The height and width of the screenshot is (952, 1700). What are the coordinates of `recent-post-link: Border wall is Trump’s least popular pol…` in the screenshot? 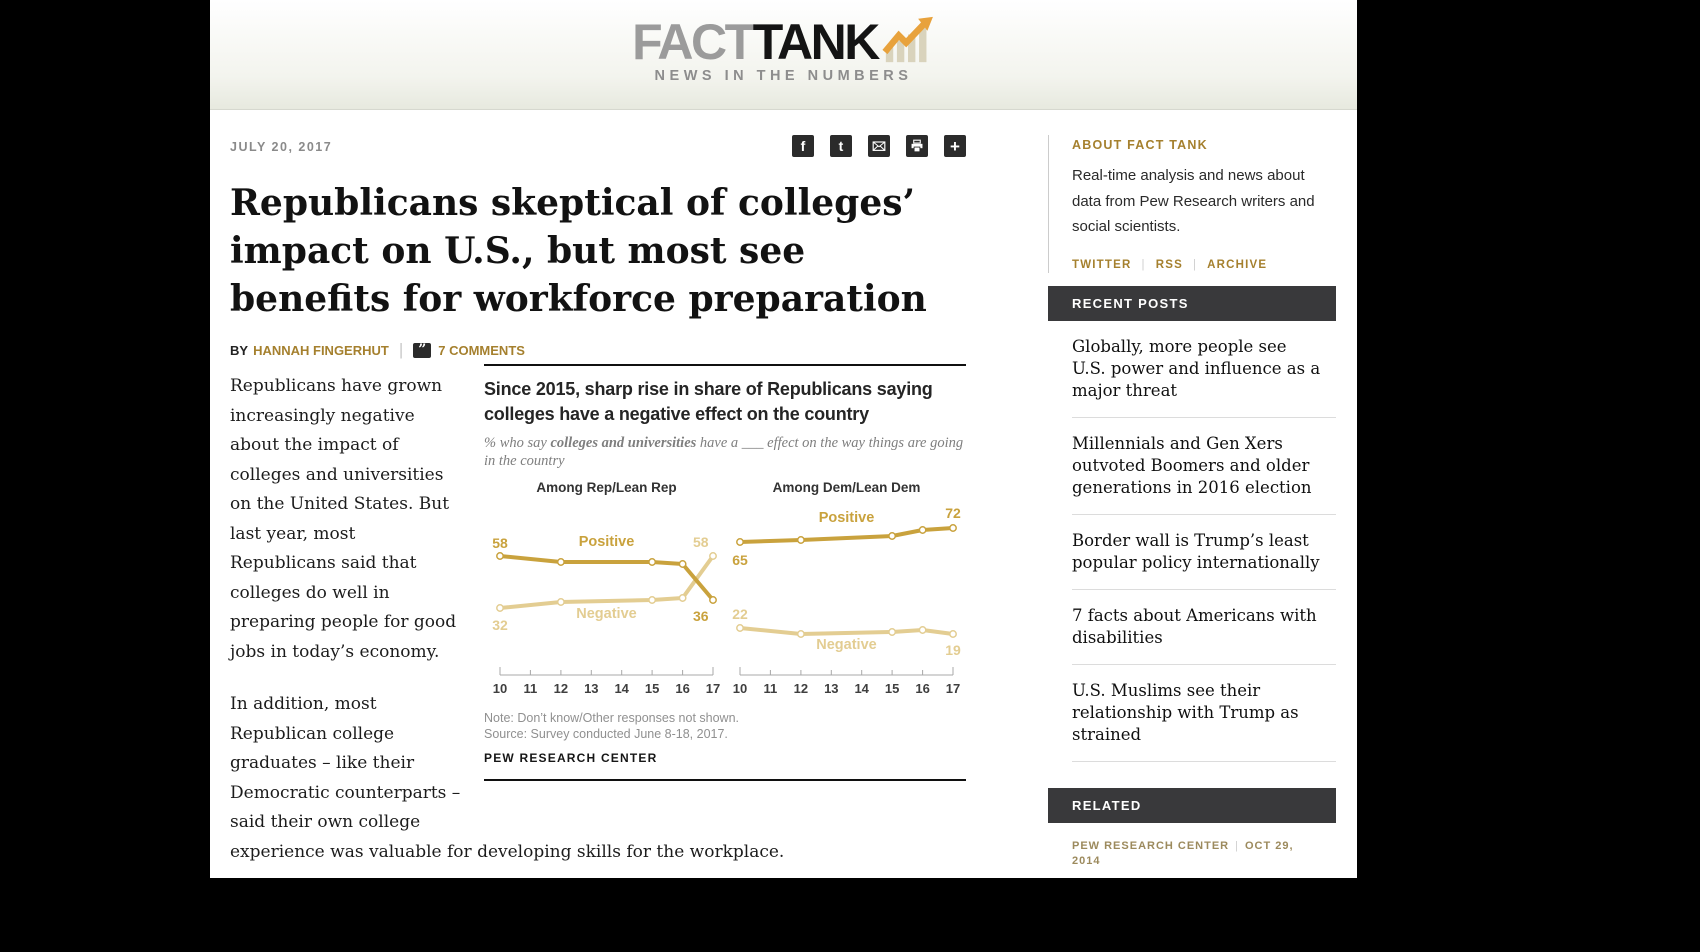 It's located at (1204, 552).